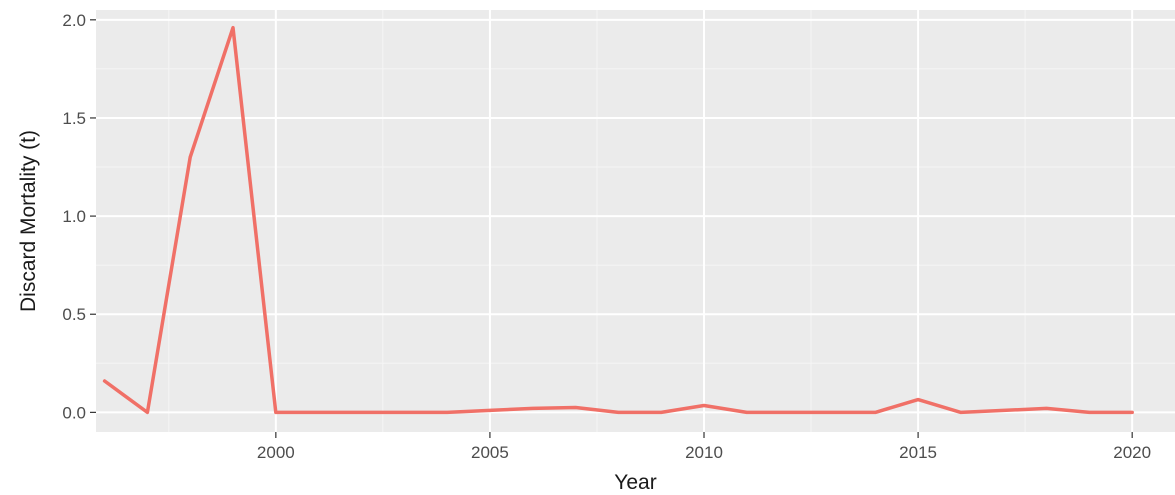 The image size is (1175, 495). What do you see at coordinates (276, 452) in the screenshot?
I see `x-tick-label: 2000` at bounding box center [276, 452].